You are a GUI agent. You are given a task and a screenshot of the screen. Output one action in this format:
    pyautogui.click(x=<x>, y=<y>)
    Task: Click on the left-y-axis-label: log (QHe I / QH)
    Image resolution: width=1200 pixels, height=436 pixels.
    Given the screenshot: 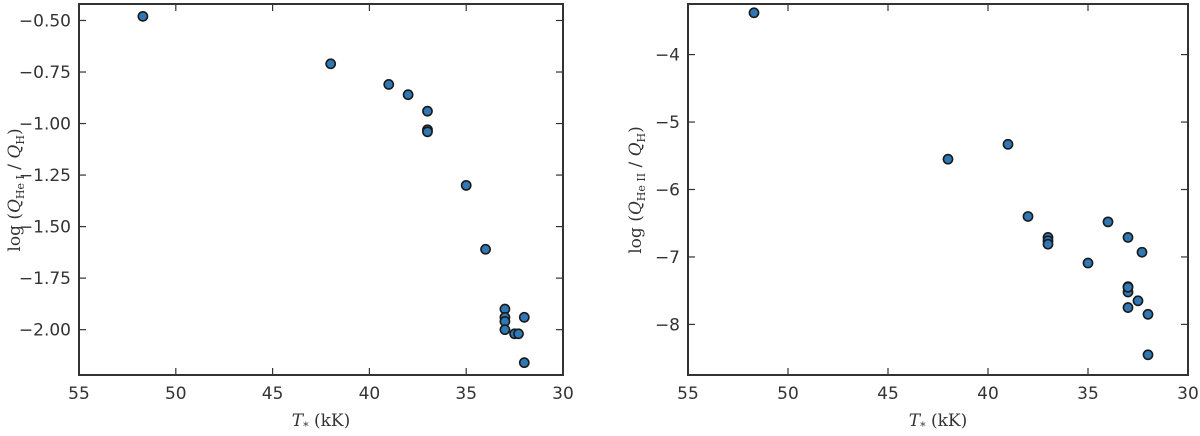 What is the action you would take?
    pyautogui.click(x=16, y=189)
    